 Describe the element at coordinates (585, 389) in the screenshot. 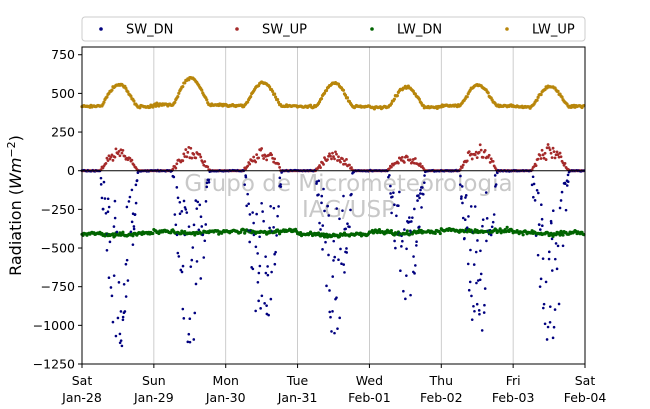

I see `x-tick-label: Sat Feb-04` at that location.